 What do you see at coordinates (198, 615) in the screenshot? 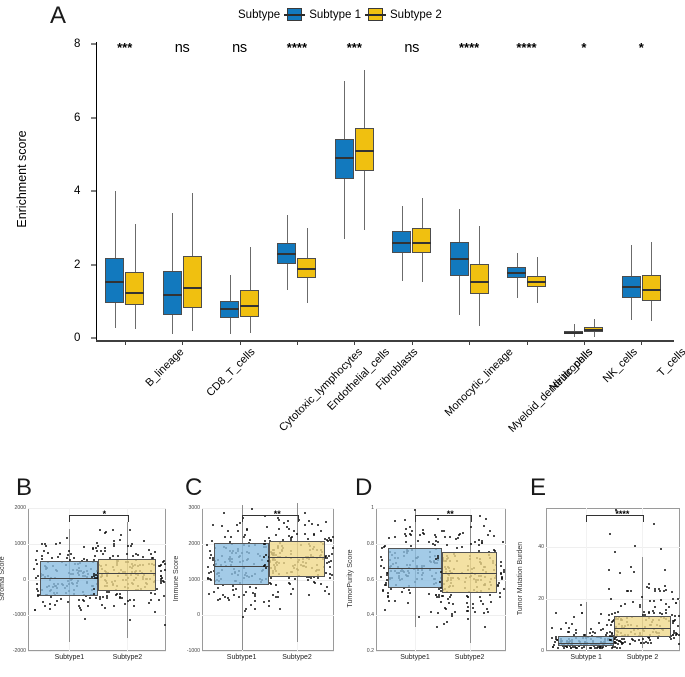
I see `panel-c-y-tick-label: 0` at bounding box center [198, 615].